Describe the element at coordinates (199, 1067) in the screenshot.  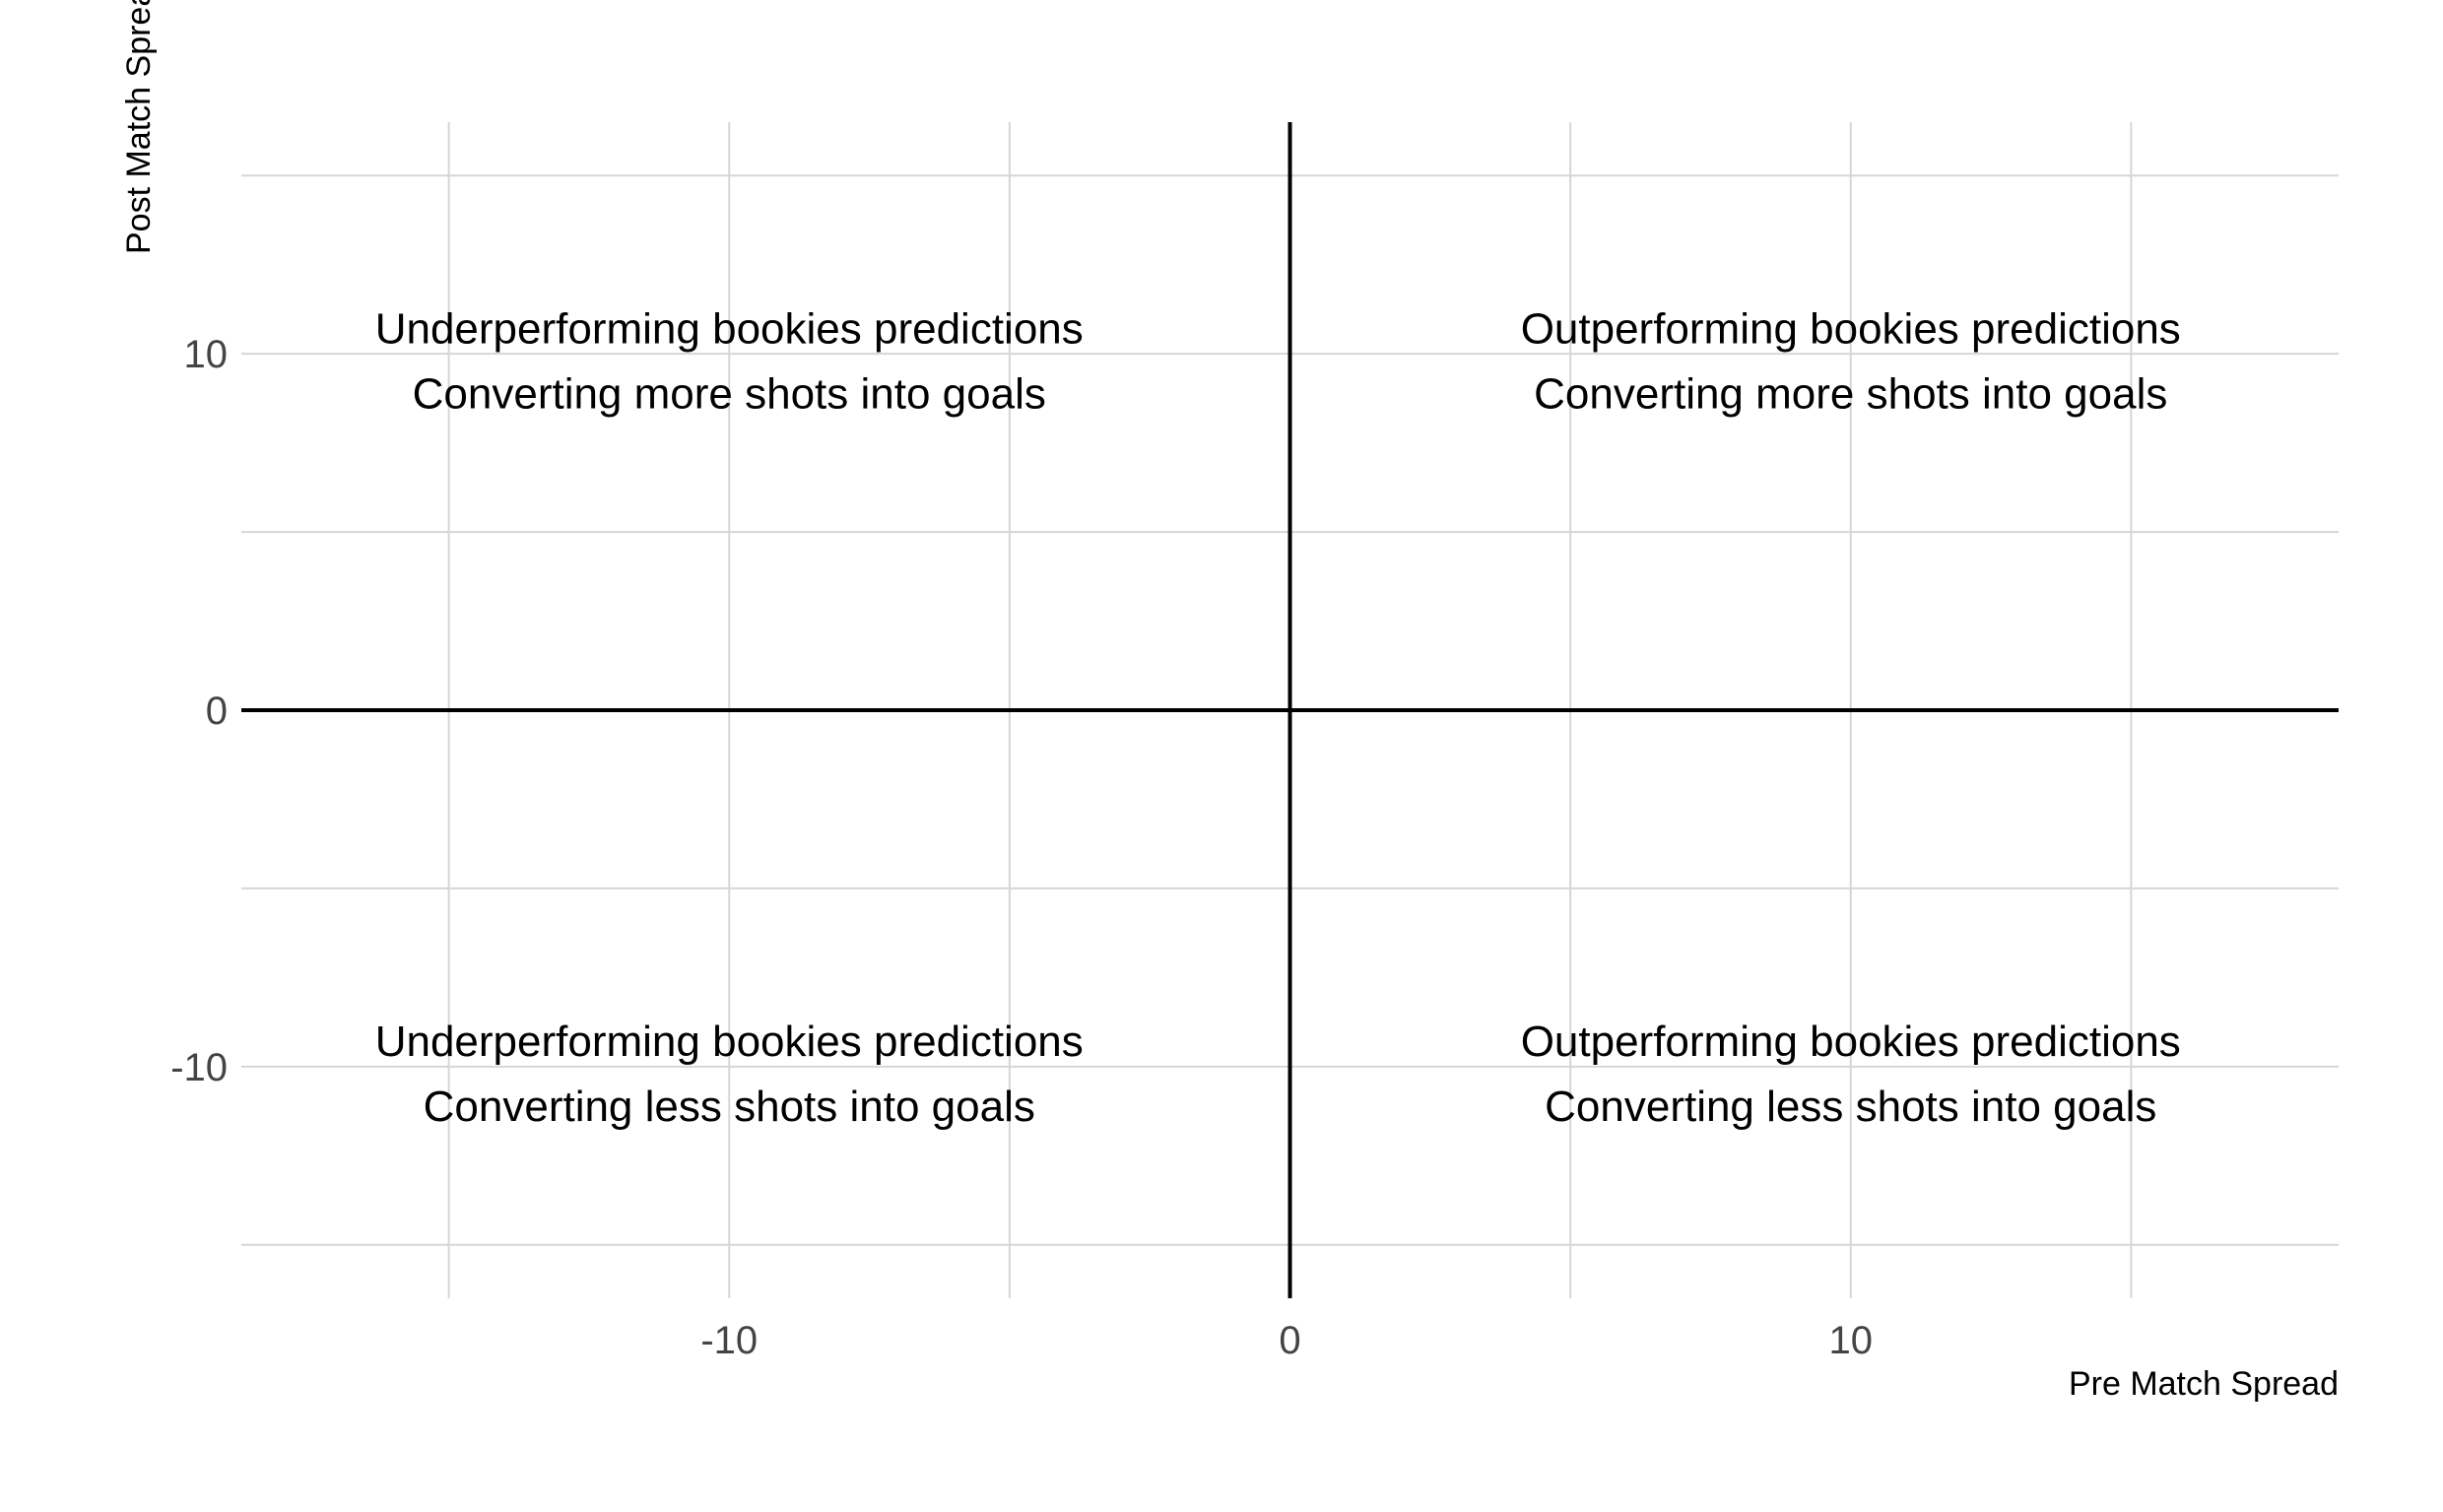
I see `y-tick-label: -10` at that location.